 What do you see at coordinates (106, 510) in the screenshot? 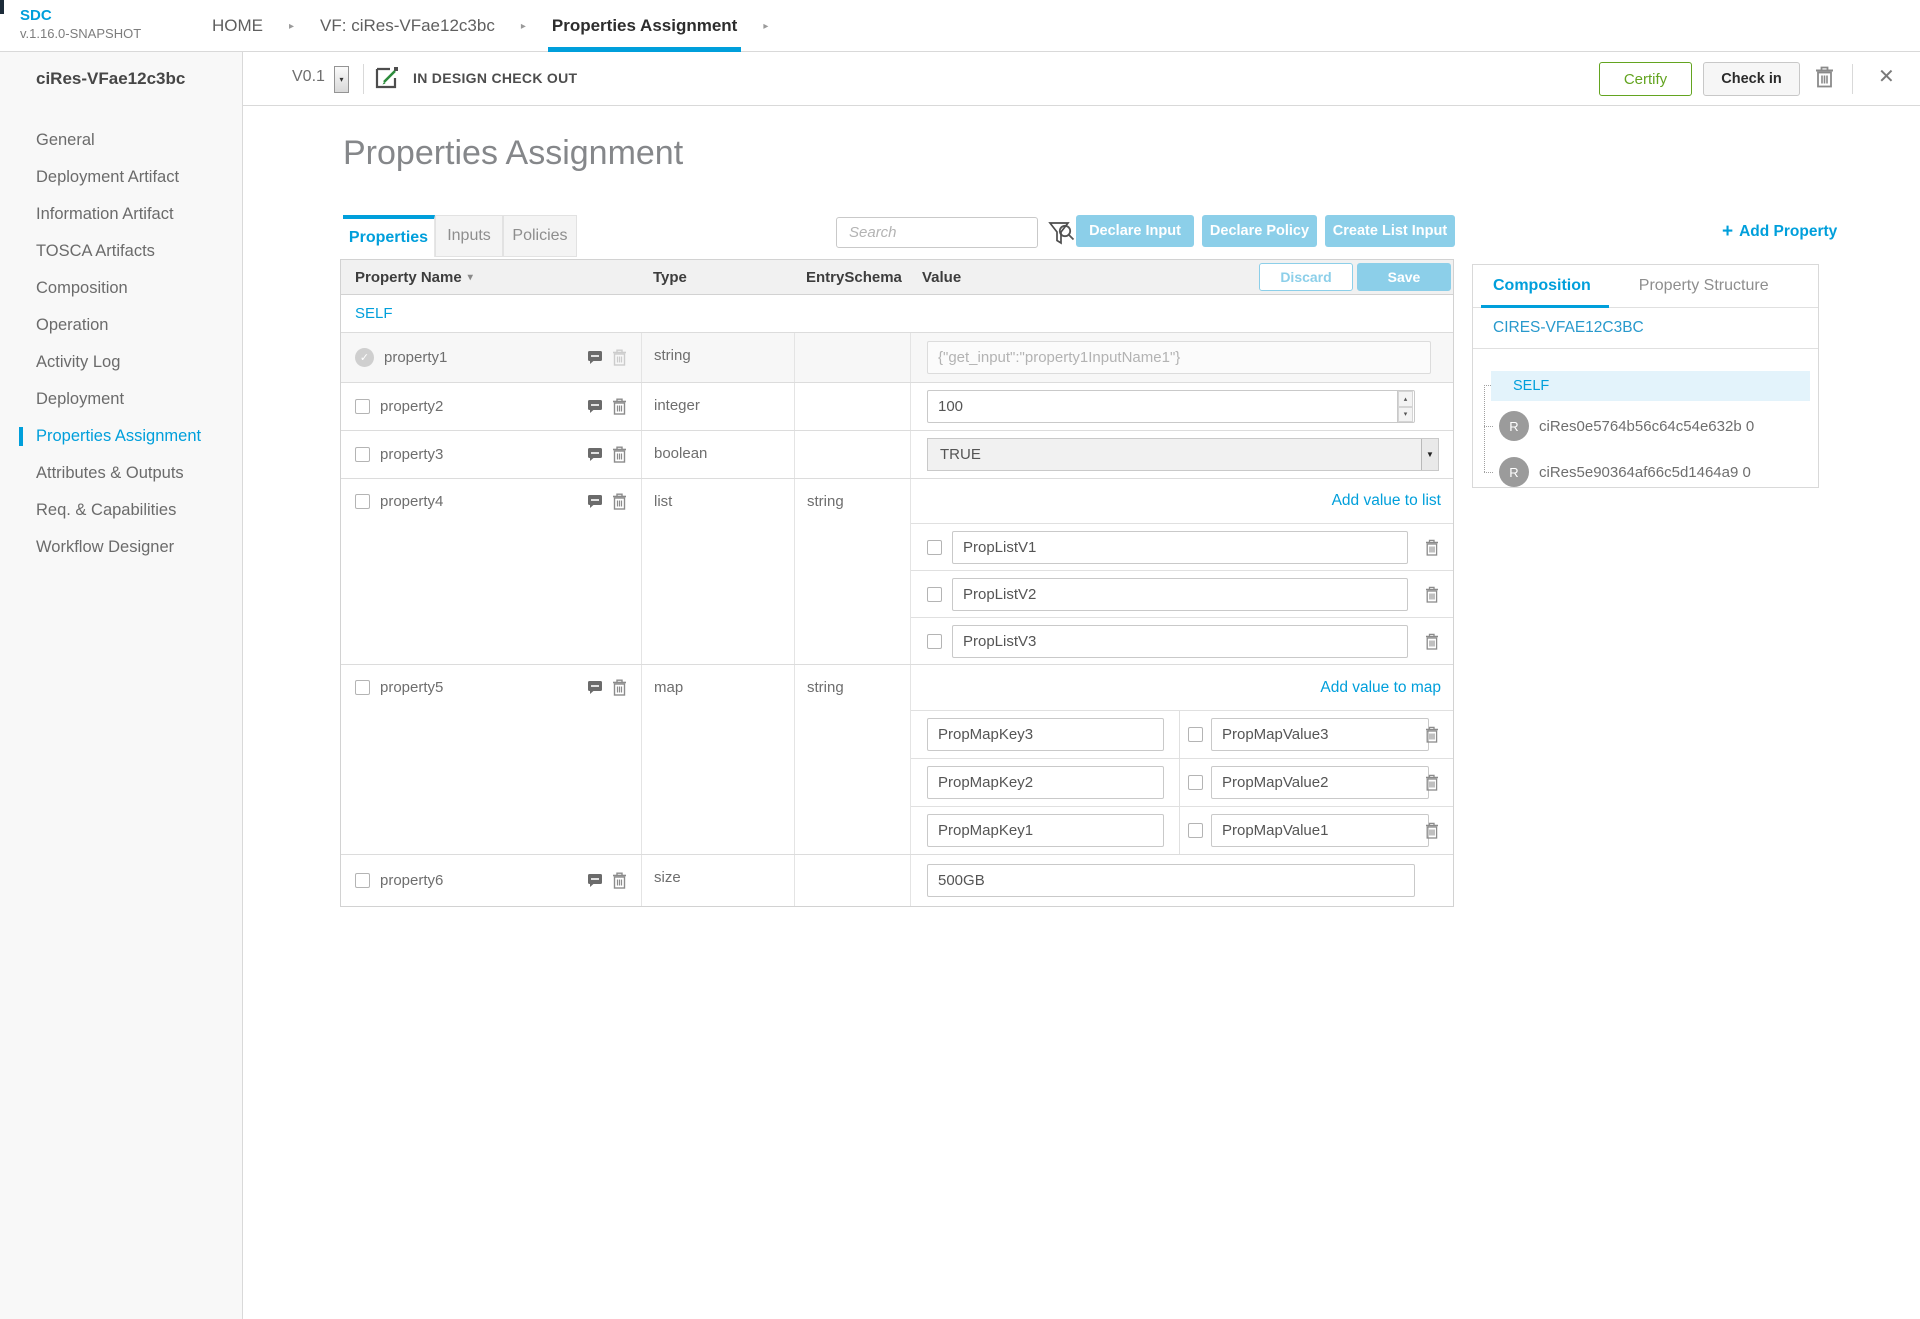
I see `sidebar-item-req-capabilities: Req. & Capabilities` at bounding box center [106, 510].